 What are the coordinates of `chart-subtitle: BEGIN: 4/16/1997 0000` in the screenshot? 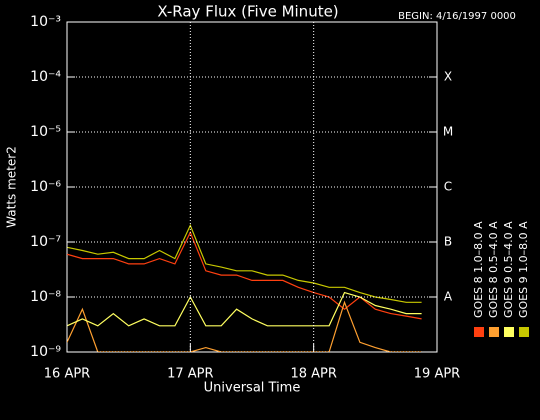 It's located at (457, 16).